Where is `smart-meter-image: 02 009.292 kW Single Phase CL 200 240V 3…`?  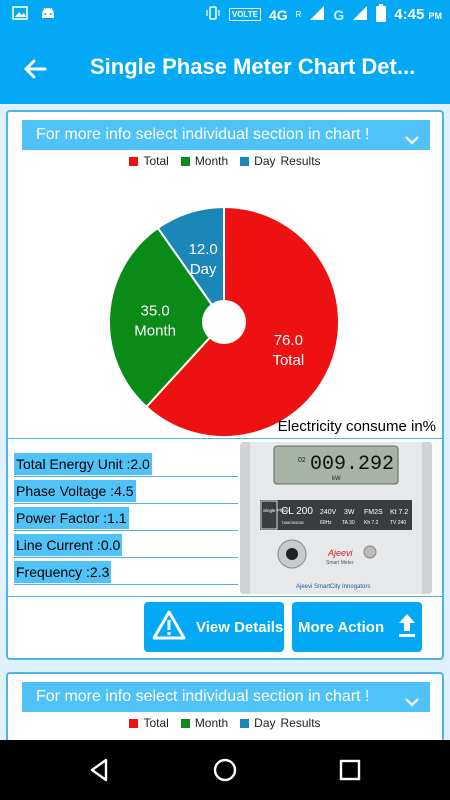
smart-meter-image: 02 009.292 kW Single Phase CL 200 240V 3… is located at coordinates (336, 518).